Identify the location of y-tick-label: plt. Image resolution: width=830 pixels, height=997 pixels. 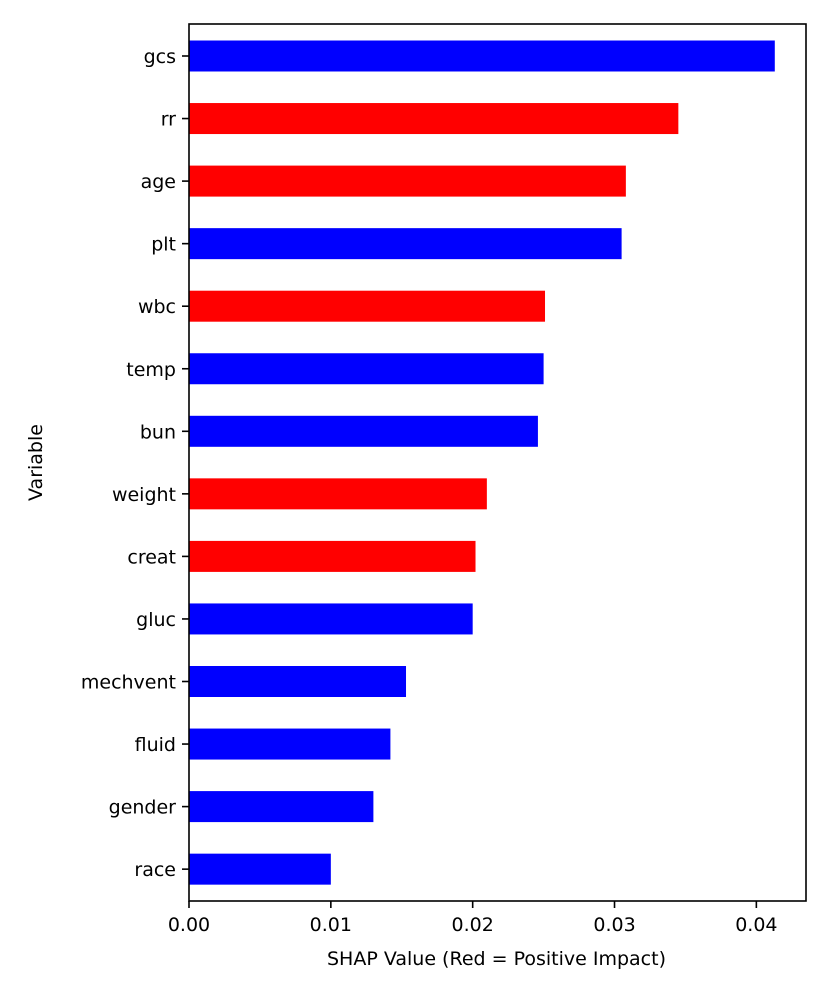
(163, 245).